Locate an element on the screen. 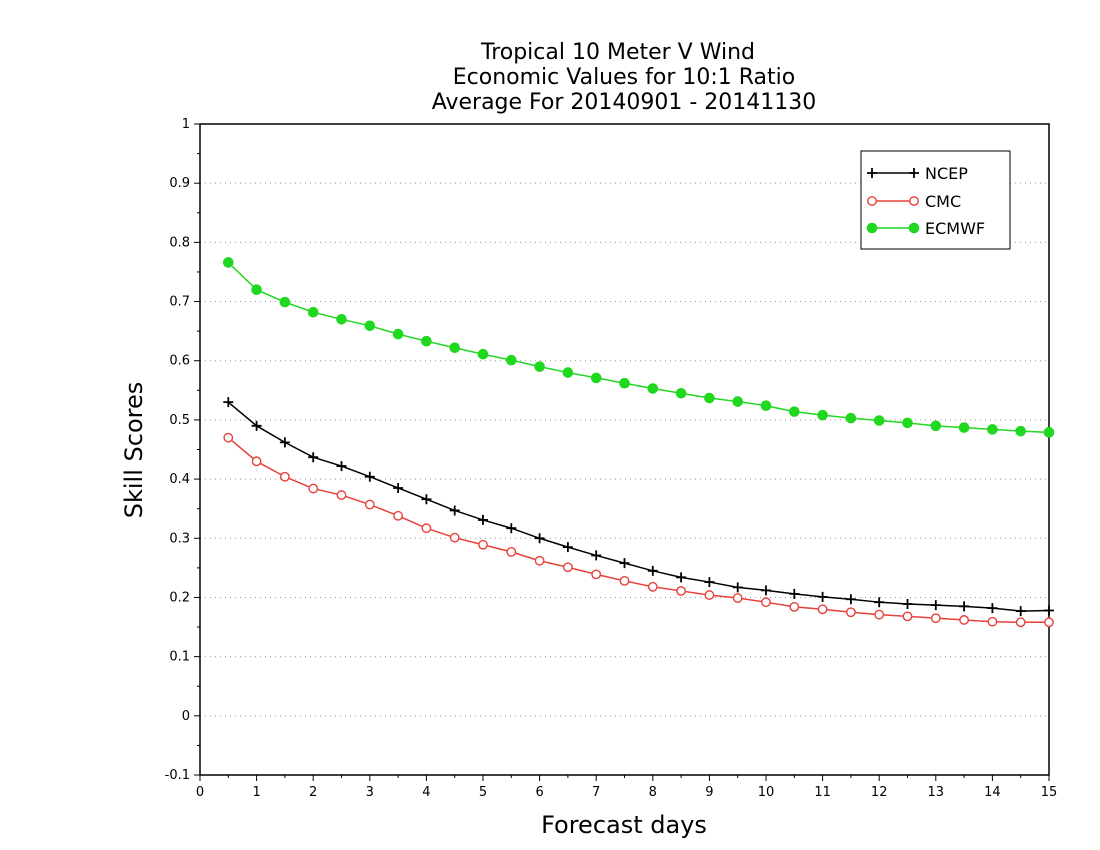 The height and width of the screenshot is (850, 1100). title-line-3: Average For 20140901 - 20141130 is located at coordinates (624, 102).